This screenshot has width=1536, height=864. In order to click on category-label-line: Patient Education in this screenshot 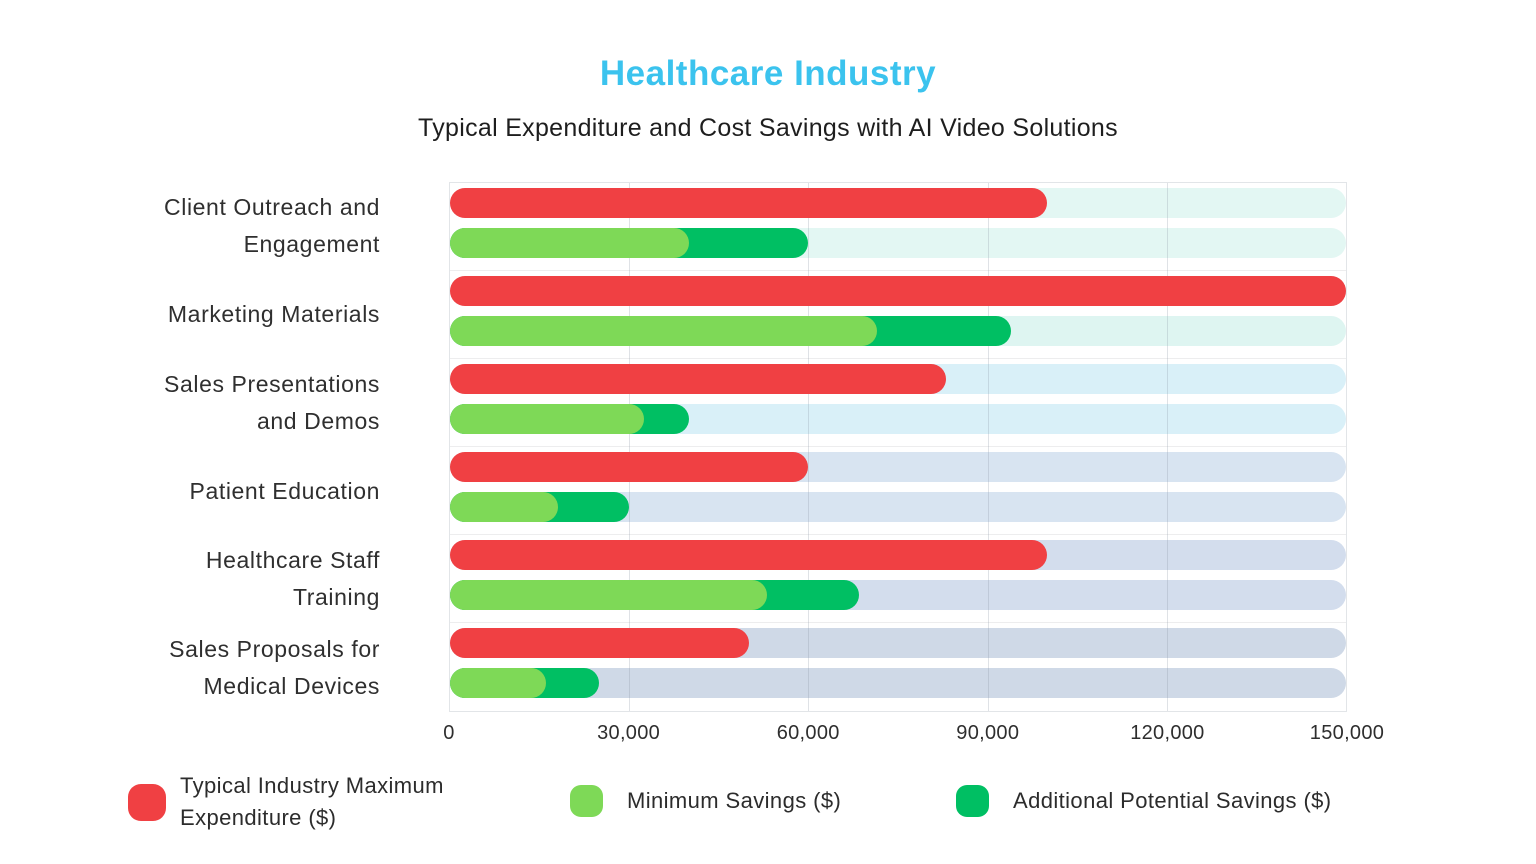, I will do `click(284, 490)`.